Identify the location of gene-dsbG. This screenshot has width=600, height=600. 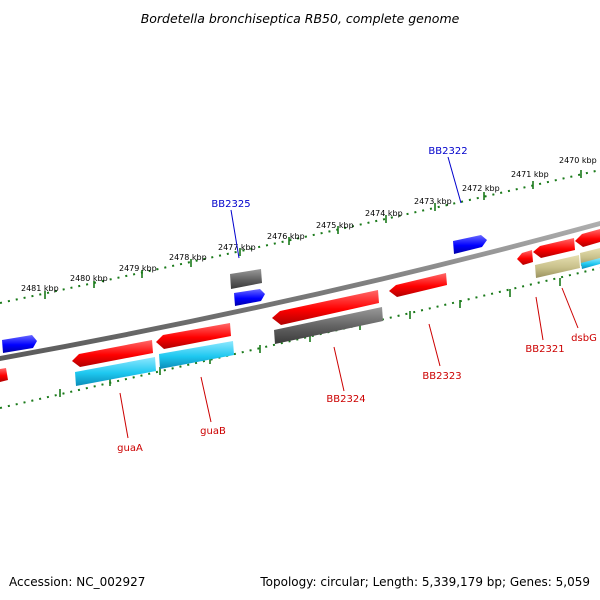
(557, 266).